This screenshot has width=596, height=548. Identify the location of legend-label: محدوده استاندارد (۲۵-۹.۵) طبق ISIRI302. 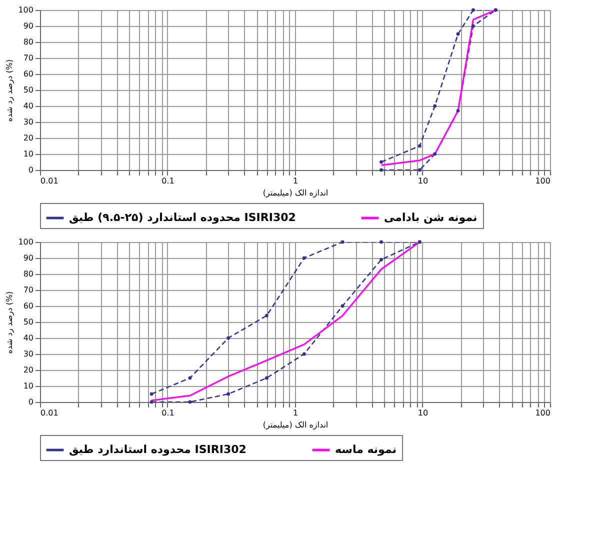
(182, 217).